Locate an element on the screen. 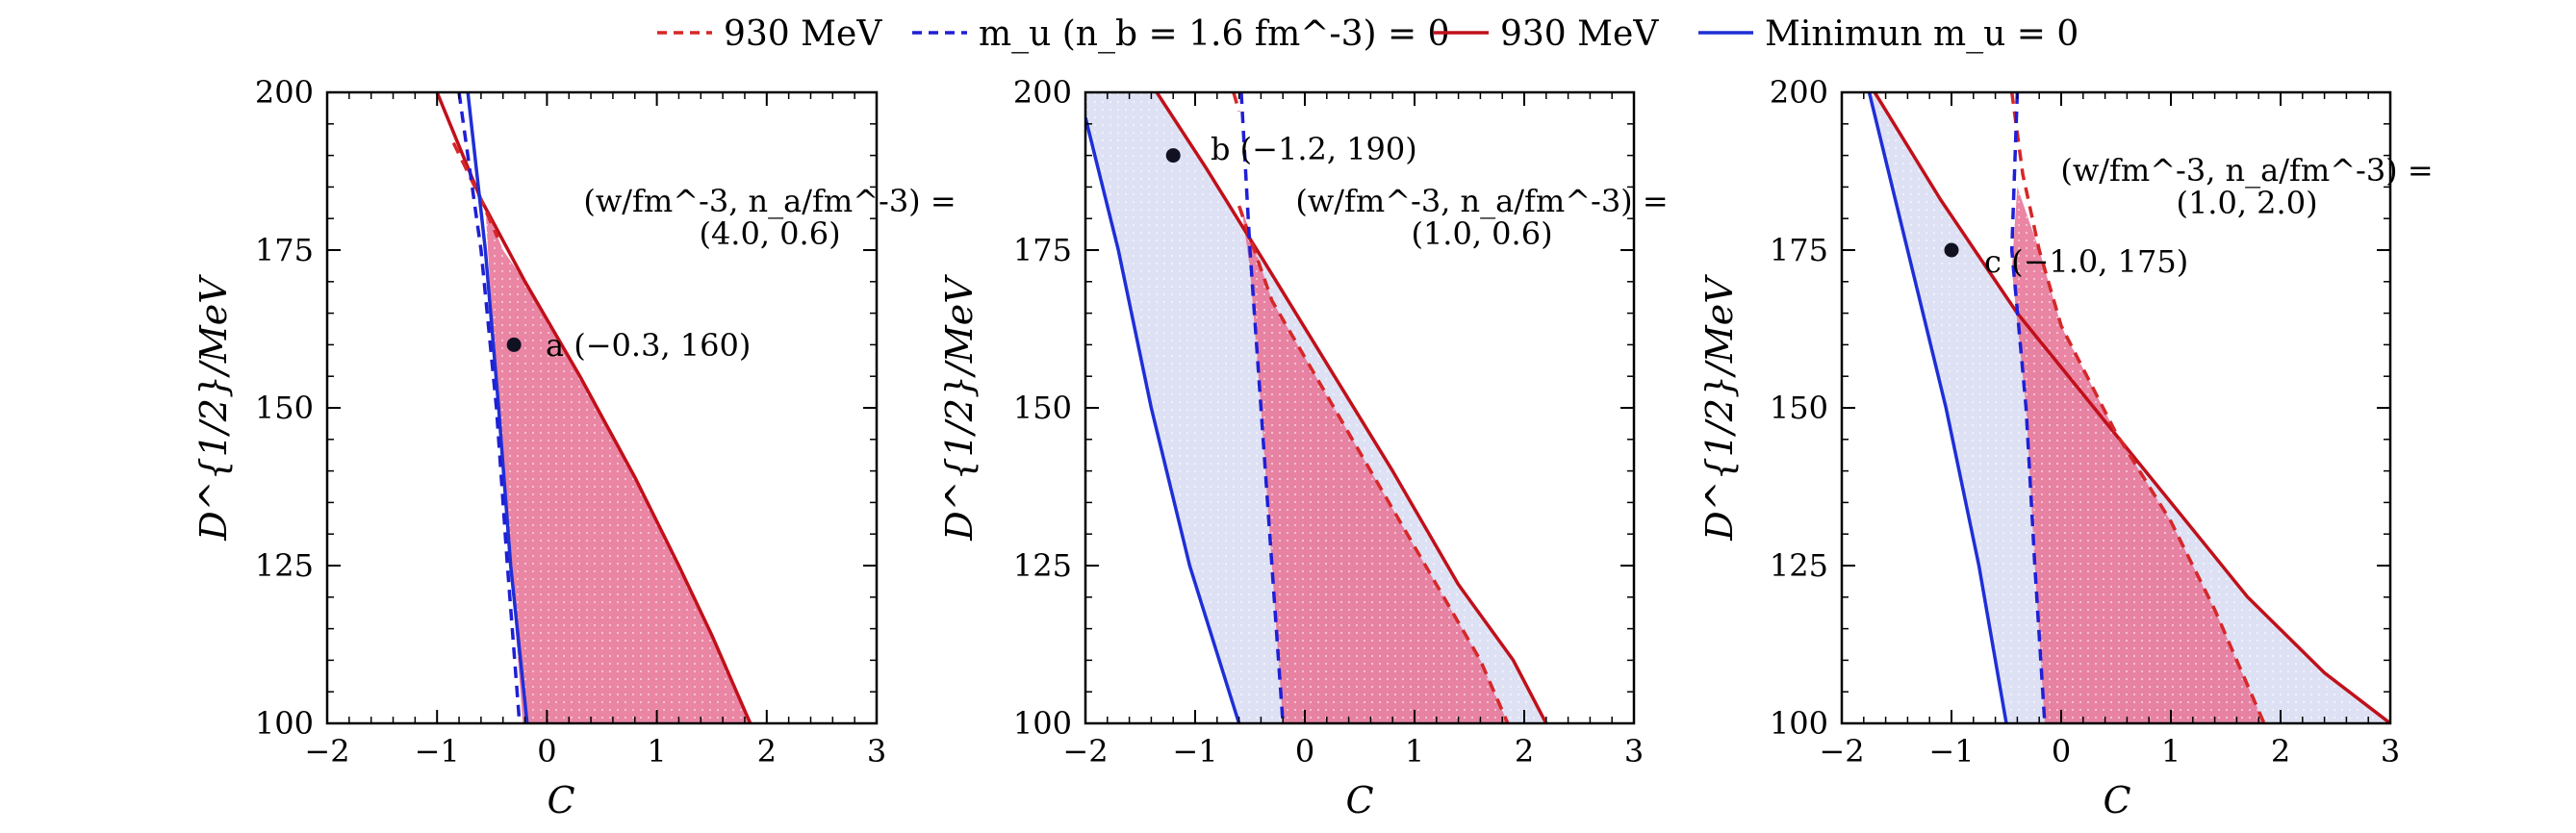 The image size is (2576, 833). legend-label-red-dashed: 930 MeV is located at coordinates (803, 34).